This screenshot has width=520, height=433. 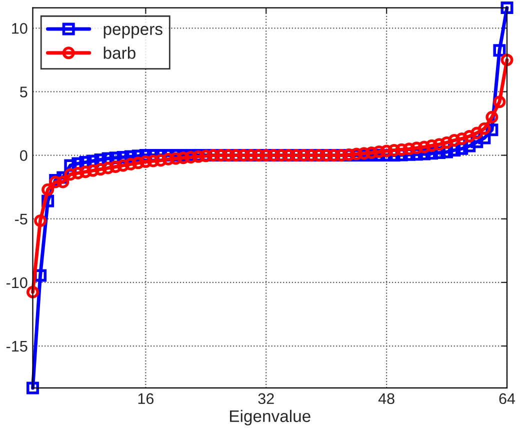 I want to click on y-tick-label: 0, so click(x=24, y=155).